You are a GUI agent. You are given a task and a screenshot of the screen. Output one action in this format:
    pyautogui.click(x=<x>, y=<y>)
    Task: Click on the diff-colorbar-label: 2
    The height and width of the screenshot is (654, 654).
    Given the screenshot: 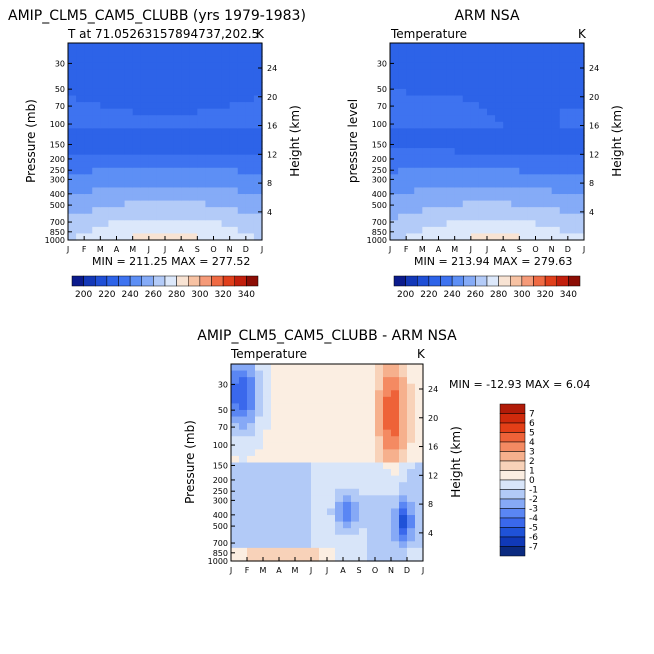 What is the action you would take?
    pyautogui.click(x=532, y=462)
    